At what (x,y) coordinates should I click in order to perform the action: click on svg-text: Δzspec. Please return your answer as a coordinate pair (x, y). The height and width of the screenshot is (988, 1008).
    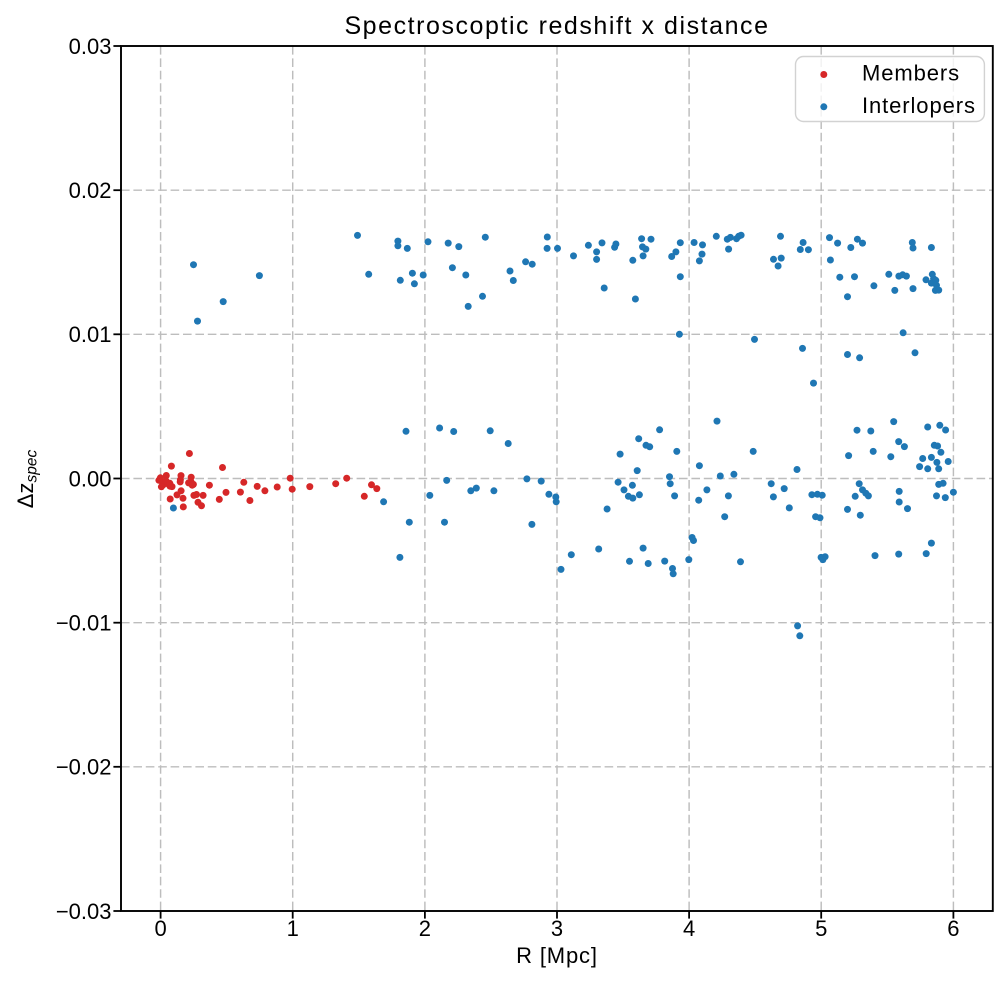
    Looking at the image, I should click on (27, 479).